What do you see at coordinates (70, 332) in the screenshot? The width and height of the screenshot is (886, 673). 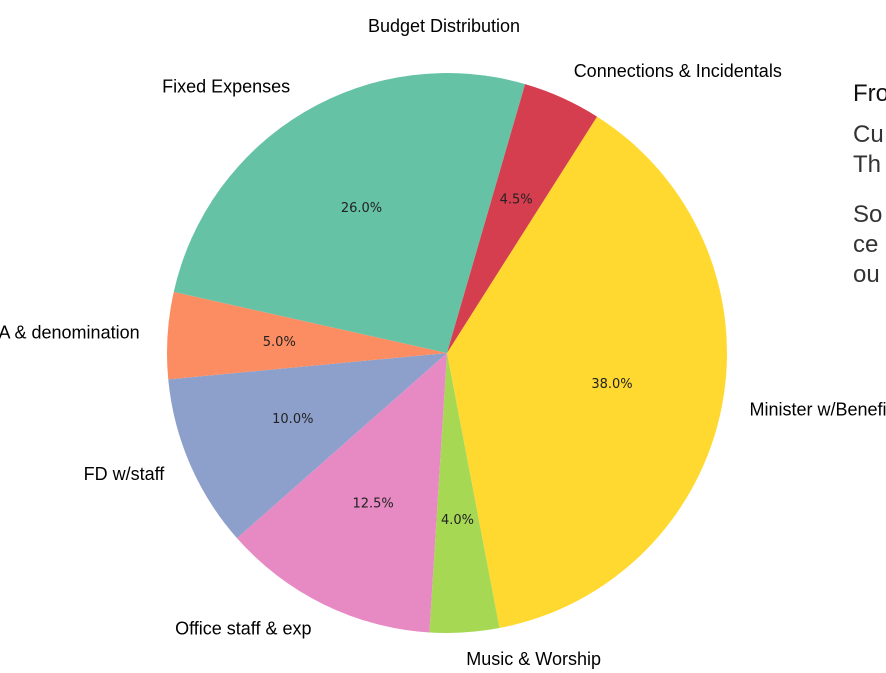 I see `pie-label-uua-denomination: UUA & denomination` at bounding box center [70, 332].